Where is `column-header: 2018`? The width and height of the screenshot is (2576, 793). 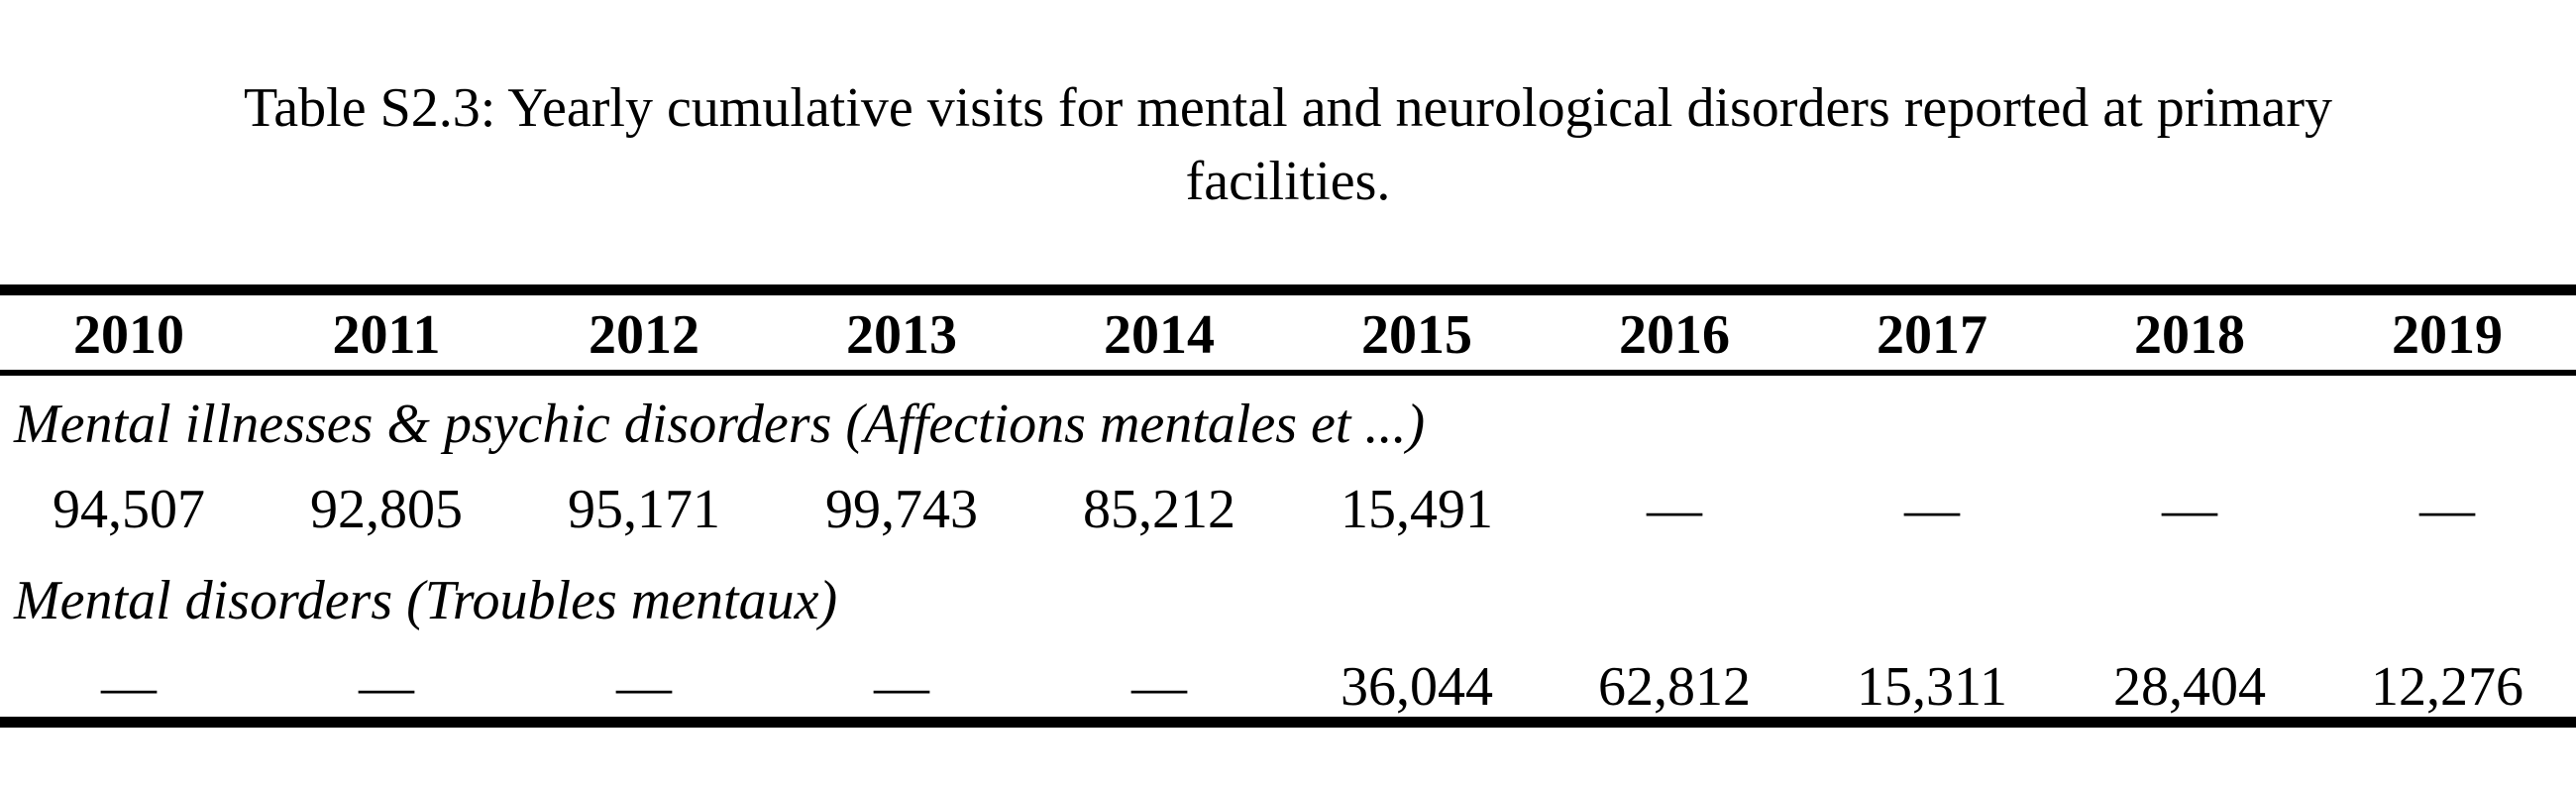
column-header: 2018 is located at coordinates (2190, 335).